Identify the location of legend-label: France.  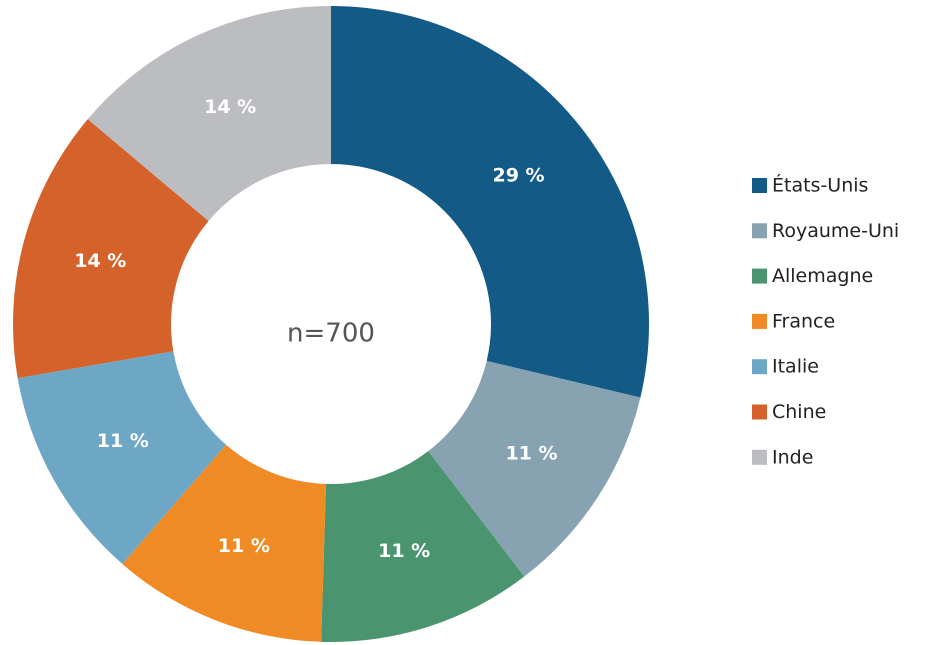
(803, 321).